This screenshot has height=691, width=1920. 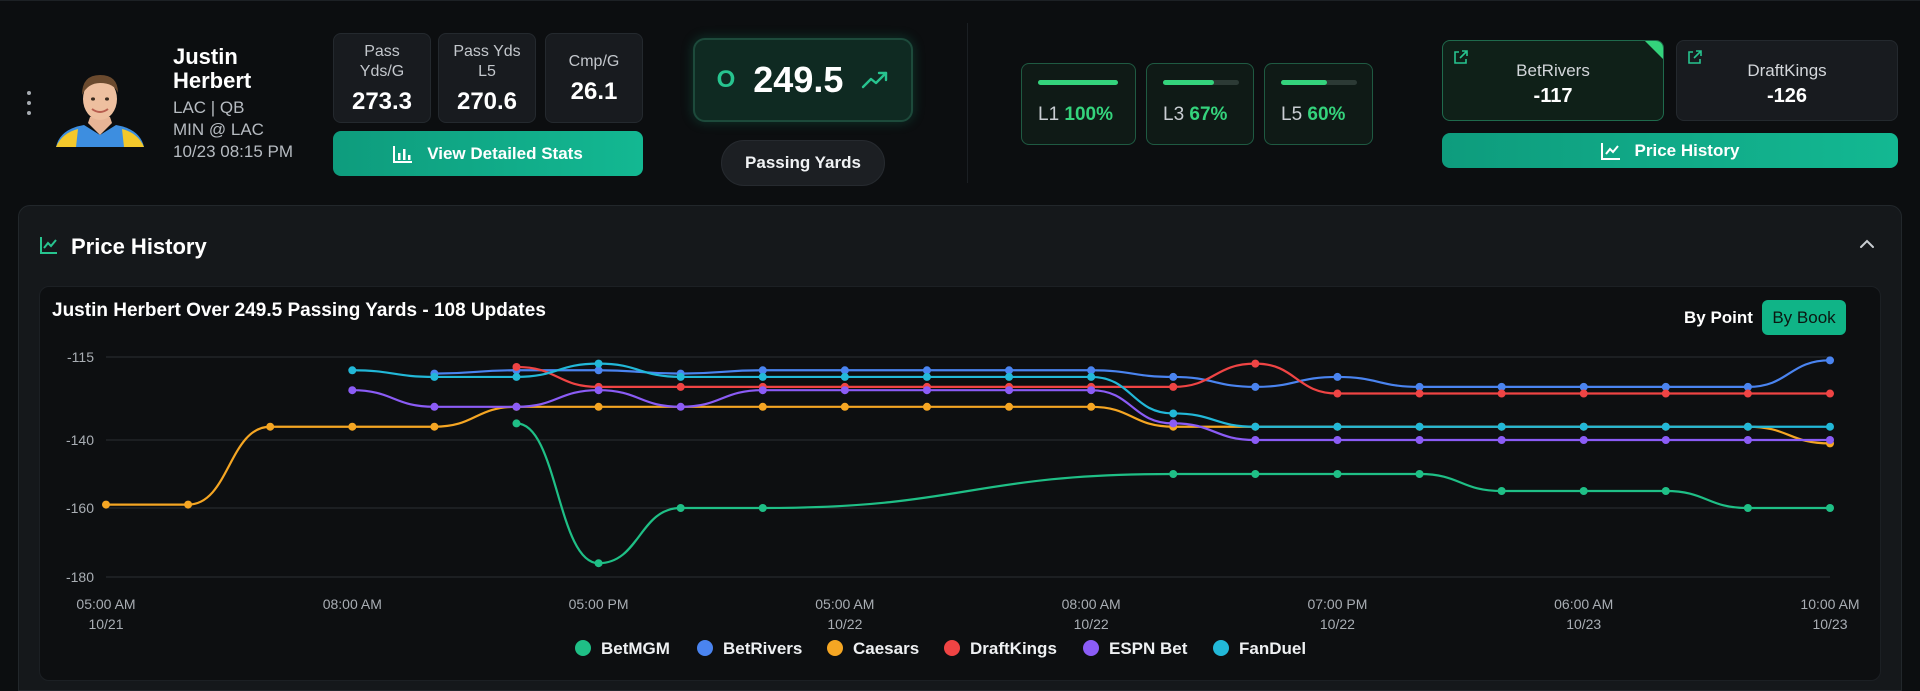 What do you see at coordinates (205, 56) in the screenshot?
I see `player-first-name: Justin` at bounding box center [205, 56].